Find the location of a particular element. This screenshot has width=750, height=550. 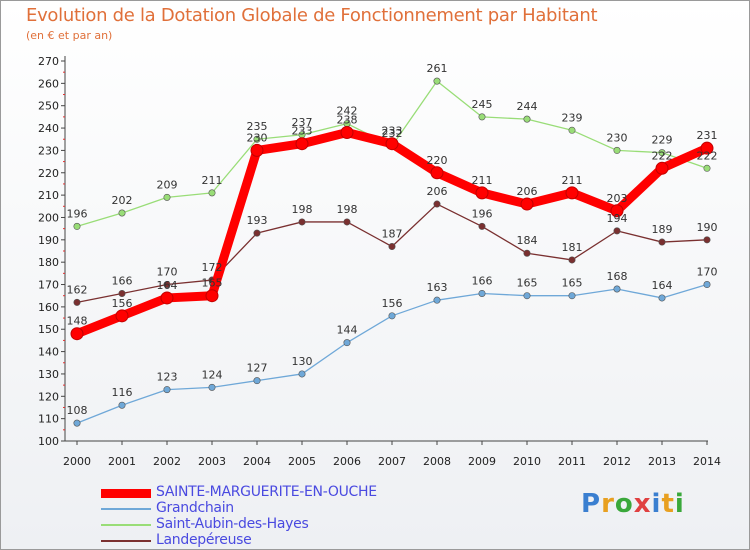

x-tick-label: 2001 is located at coordinates (122, 461).